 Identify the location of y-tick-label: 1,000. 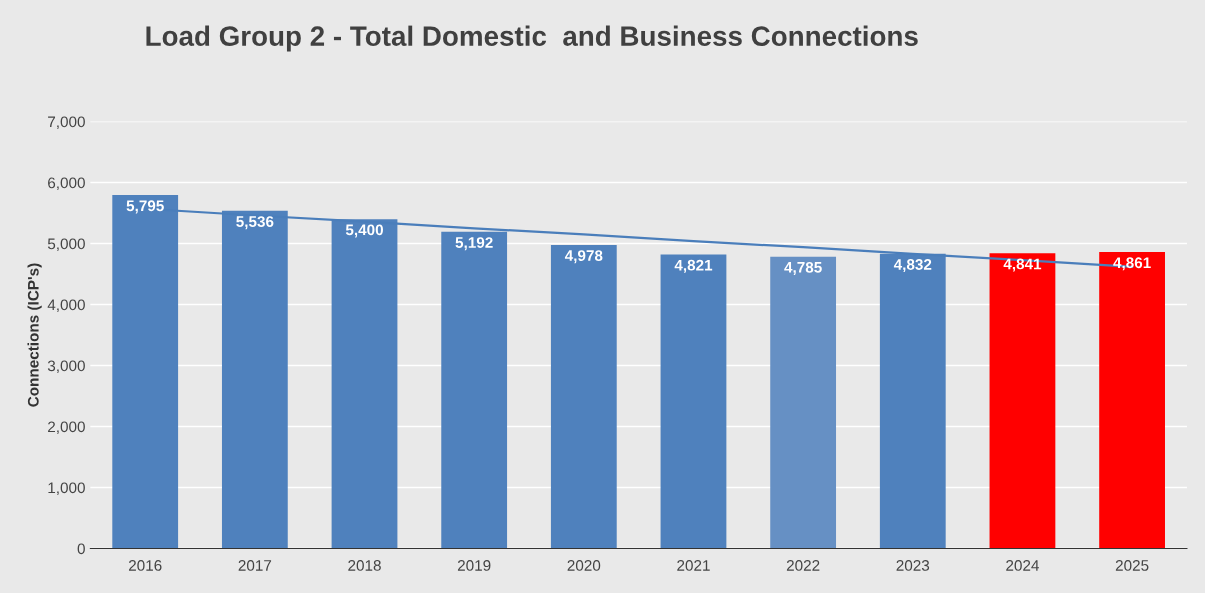
(66, 489).